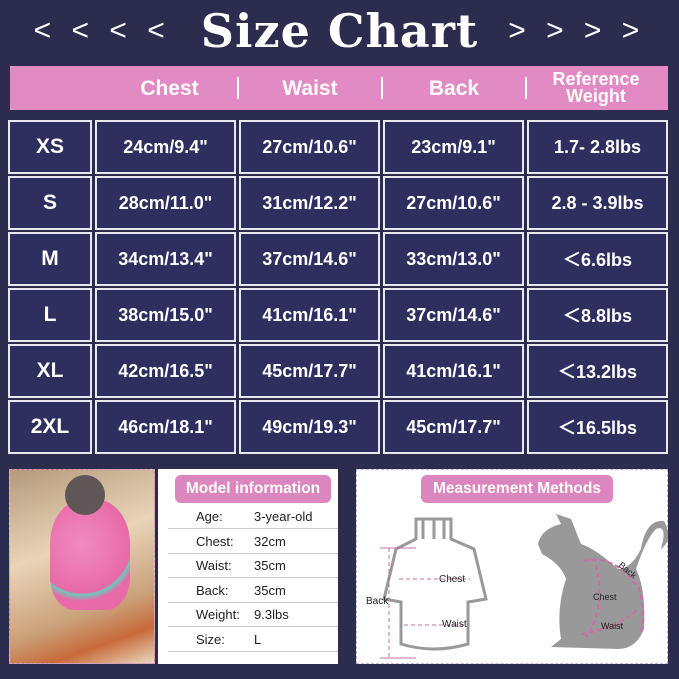 Image resolution: width=679 pixels, height=679 pixels. What do you see at coordinates (214, 565) in the screenshot?
I see `model-info-label: Waist:` at bounding box center [214, 565].